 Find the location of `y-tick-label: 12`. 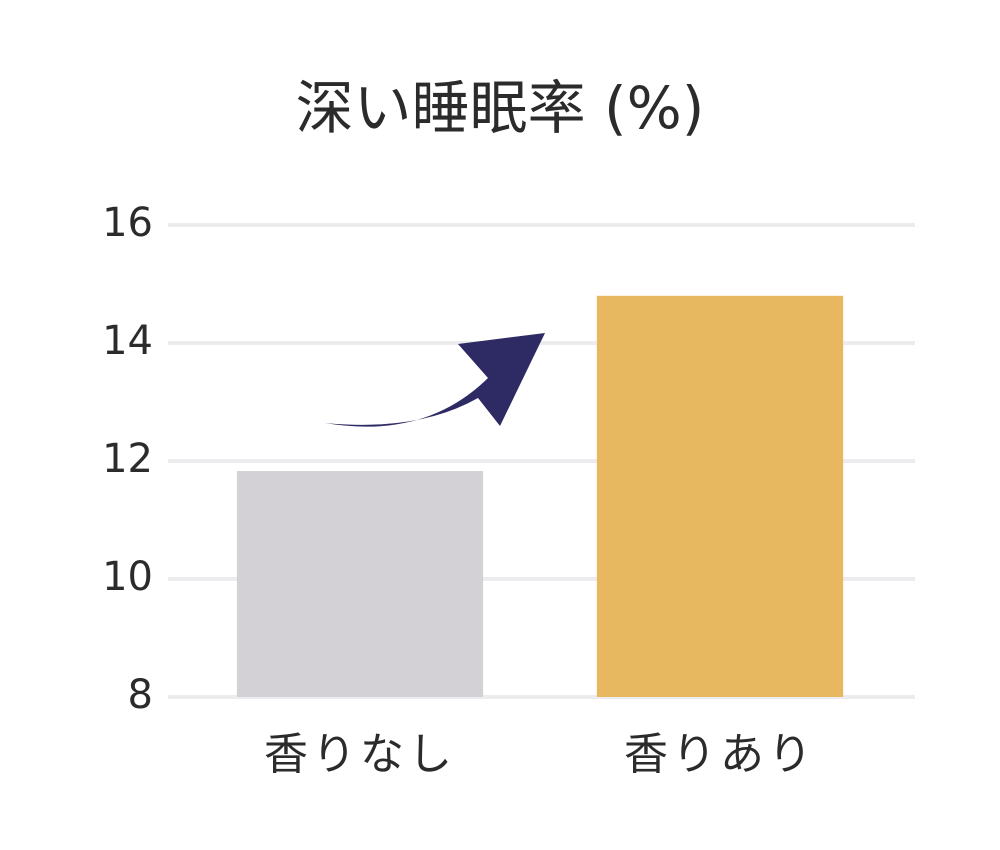

y-tick-label: 12 is located at coordinates (127, 459).